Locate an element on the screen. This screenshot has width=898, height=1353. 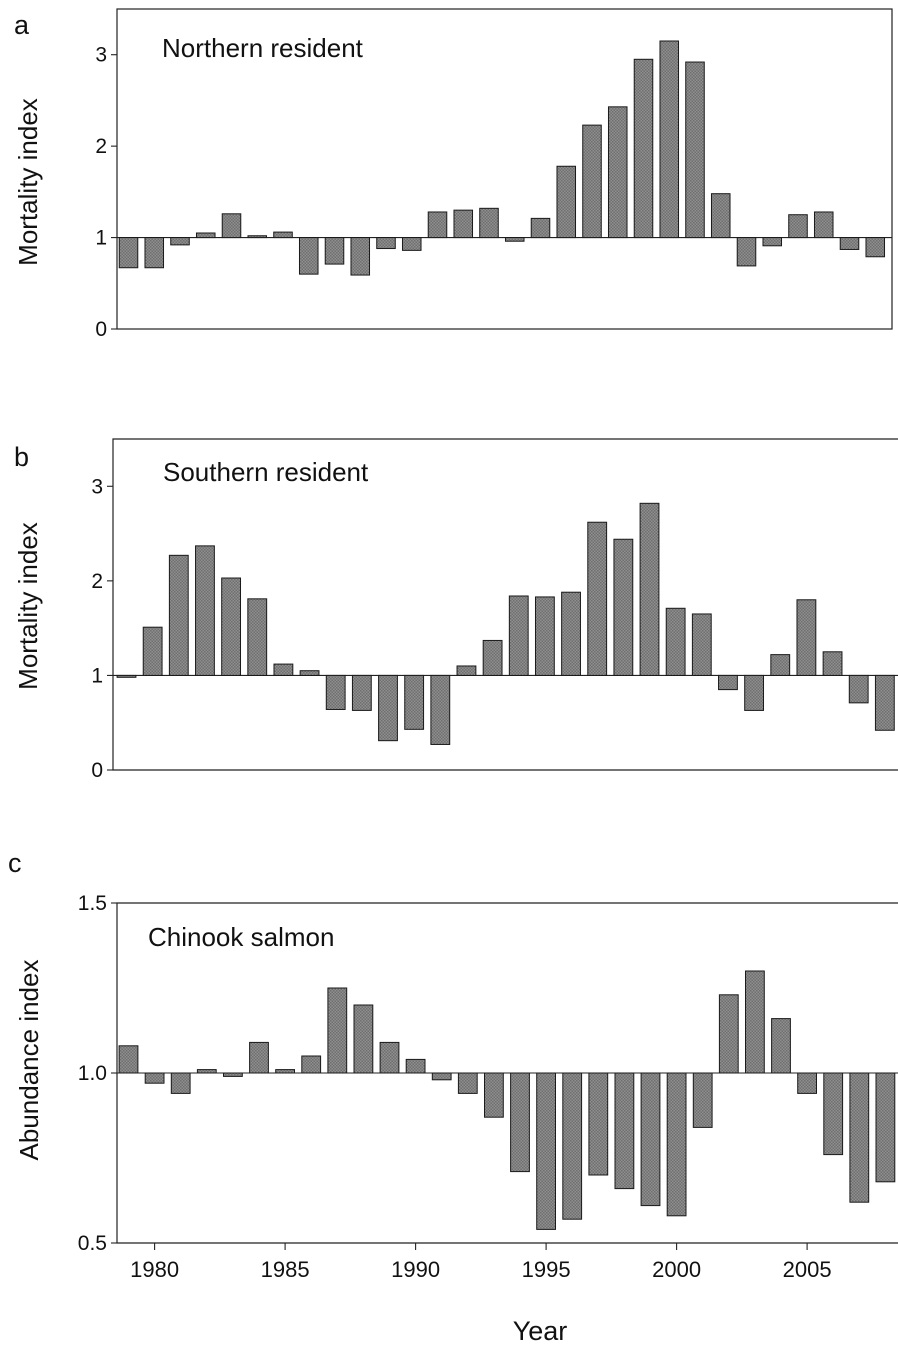
panel-letter: c is located at coordinates (15, 863).